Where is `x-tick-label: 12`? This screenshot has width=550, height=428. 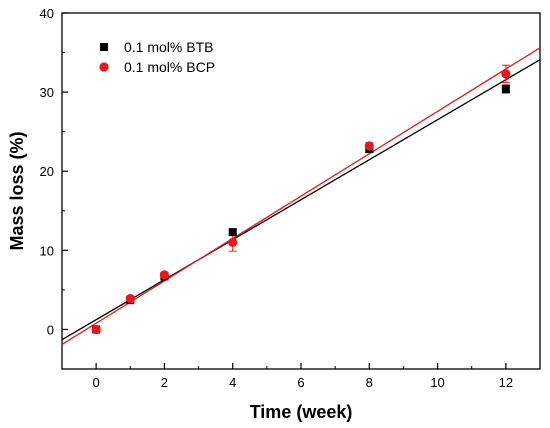
x-tick-label: 12 is located at coordinates (506, 382).